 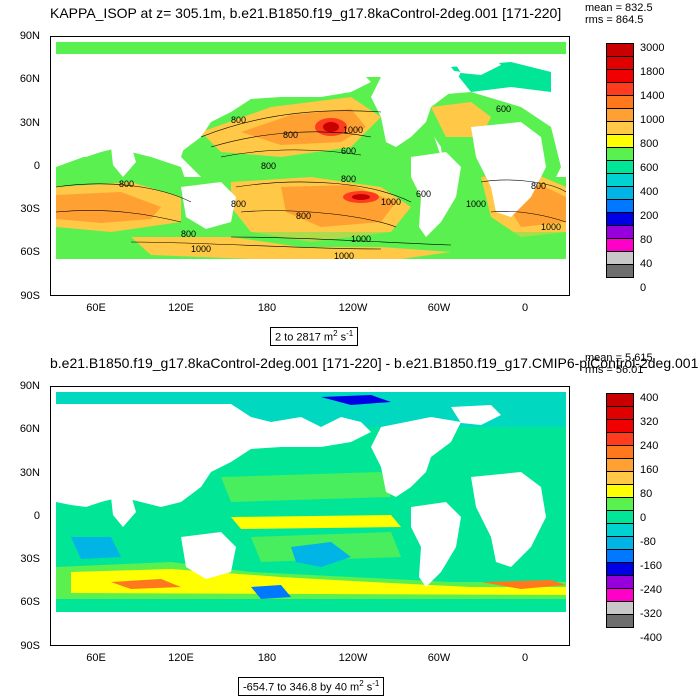 I want to click on colorbar-label: 160, so click(x=649, y=470).